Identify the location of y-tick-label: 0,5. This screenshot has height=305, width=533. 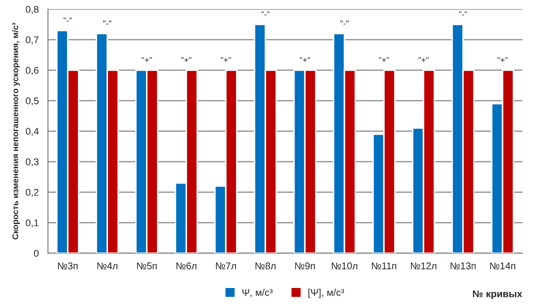
(32, 101).